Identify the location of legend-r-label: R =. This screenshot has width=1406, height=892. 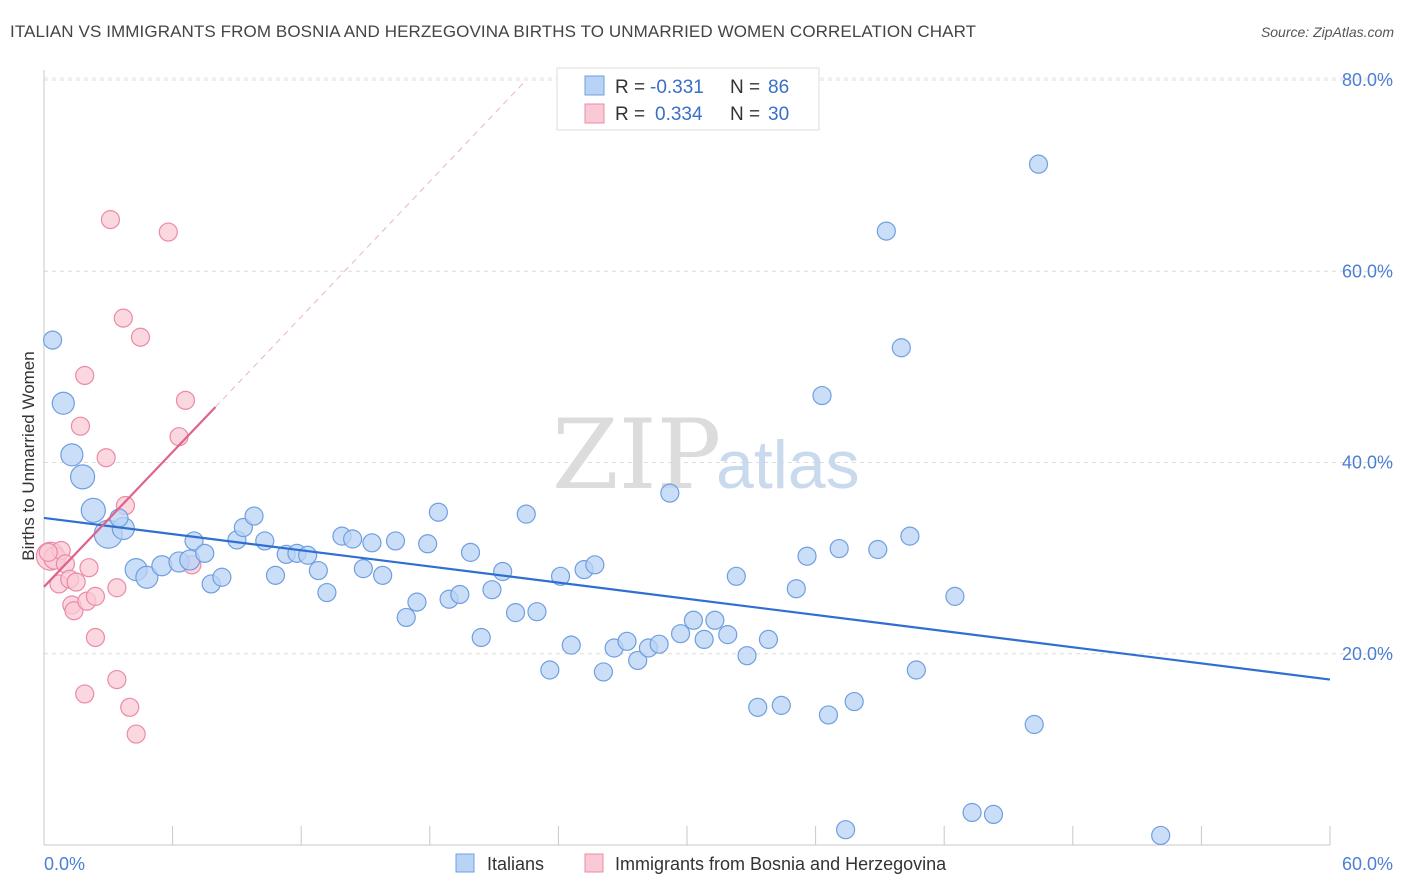
(630, 114).